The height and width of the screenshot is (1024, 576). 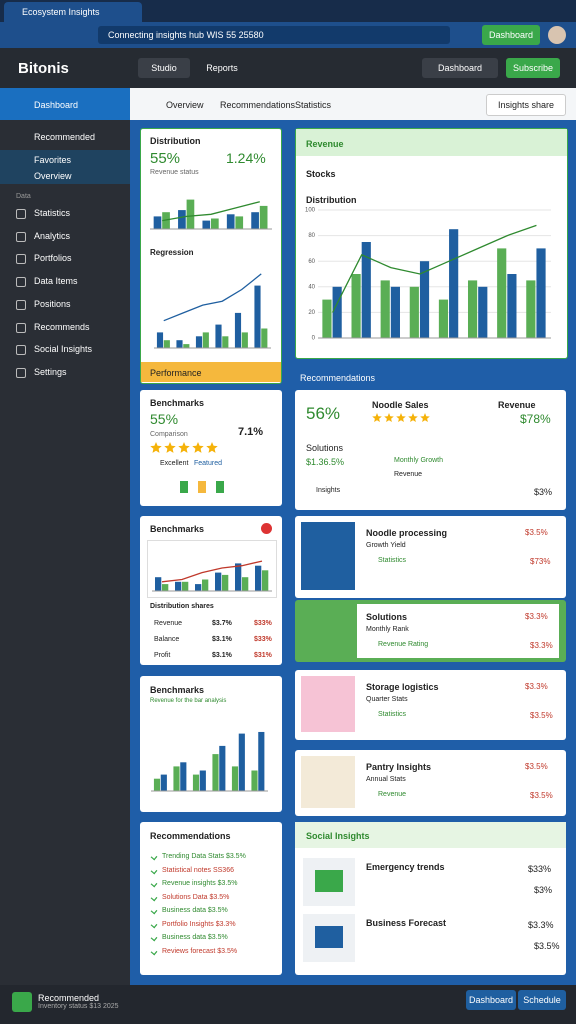 What do you see at coordinates (200, 883) in the screenshot?
I see `check-item: Revenue insights $3.5%` at bounding box center [200, 883].